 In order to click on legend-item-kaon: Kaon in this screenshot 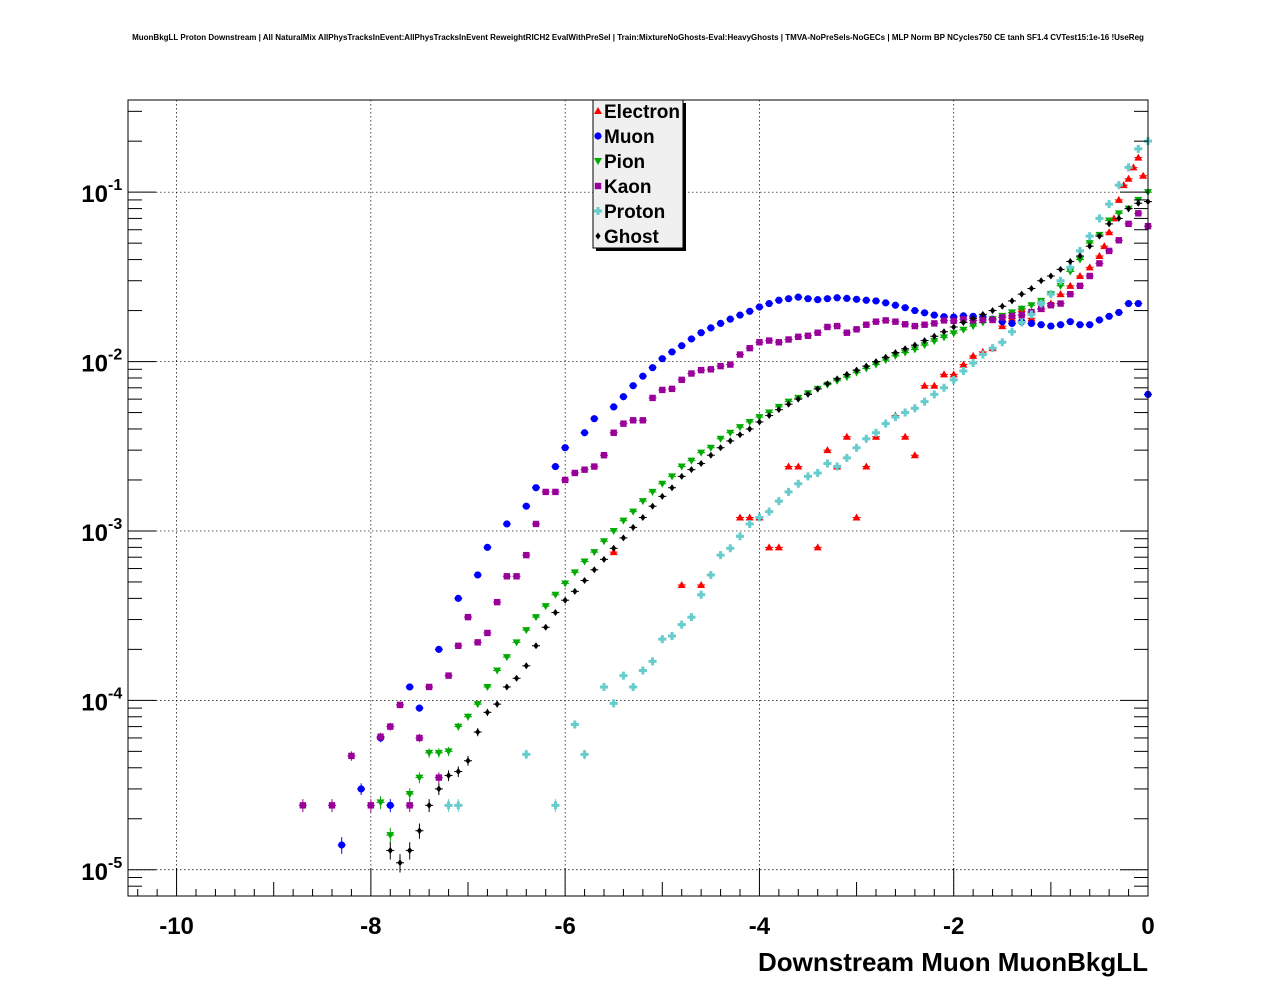, I will do `click(623, 187)`.